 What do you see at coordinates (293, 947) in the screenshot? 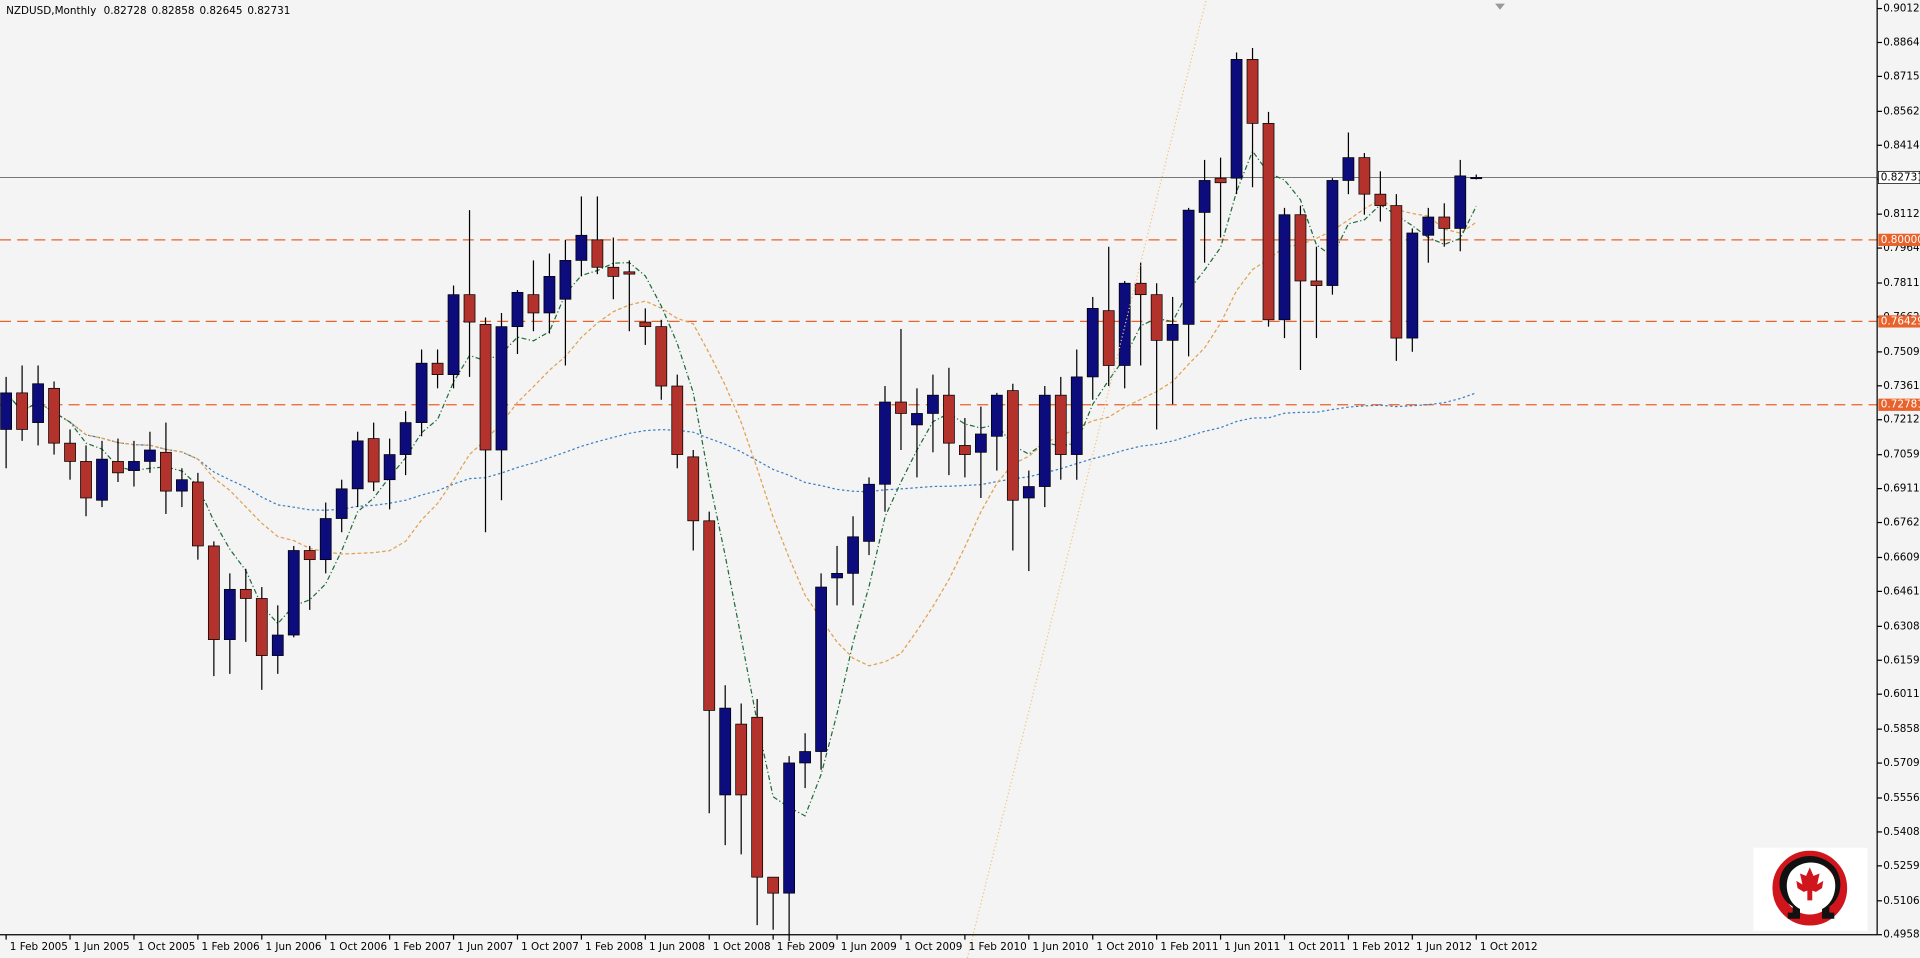
I see `x-tick-label: 1 Jun 2006` at bounding box center [293, 947].